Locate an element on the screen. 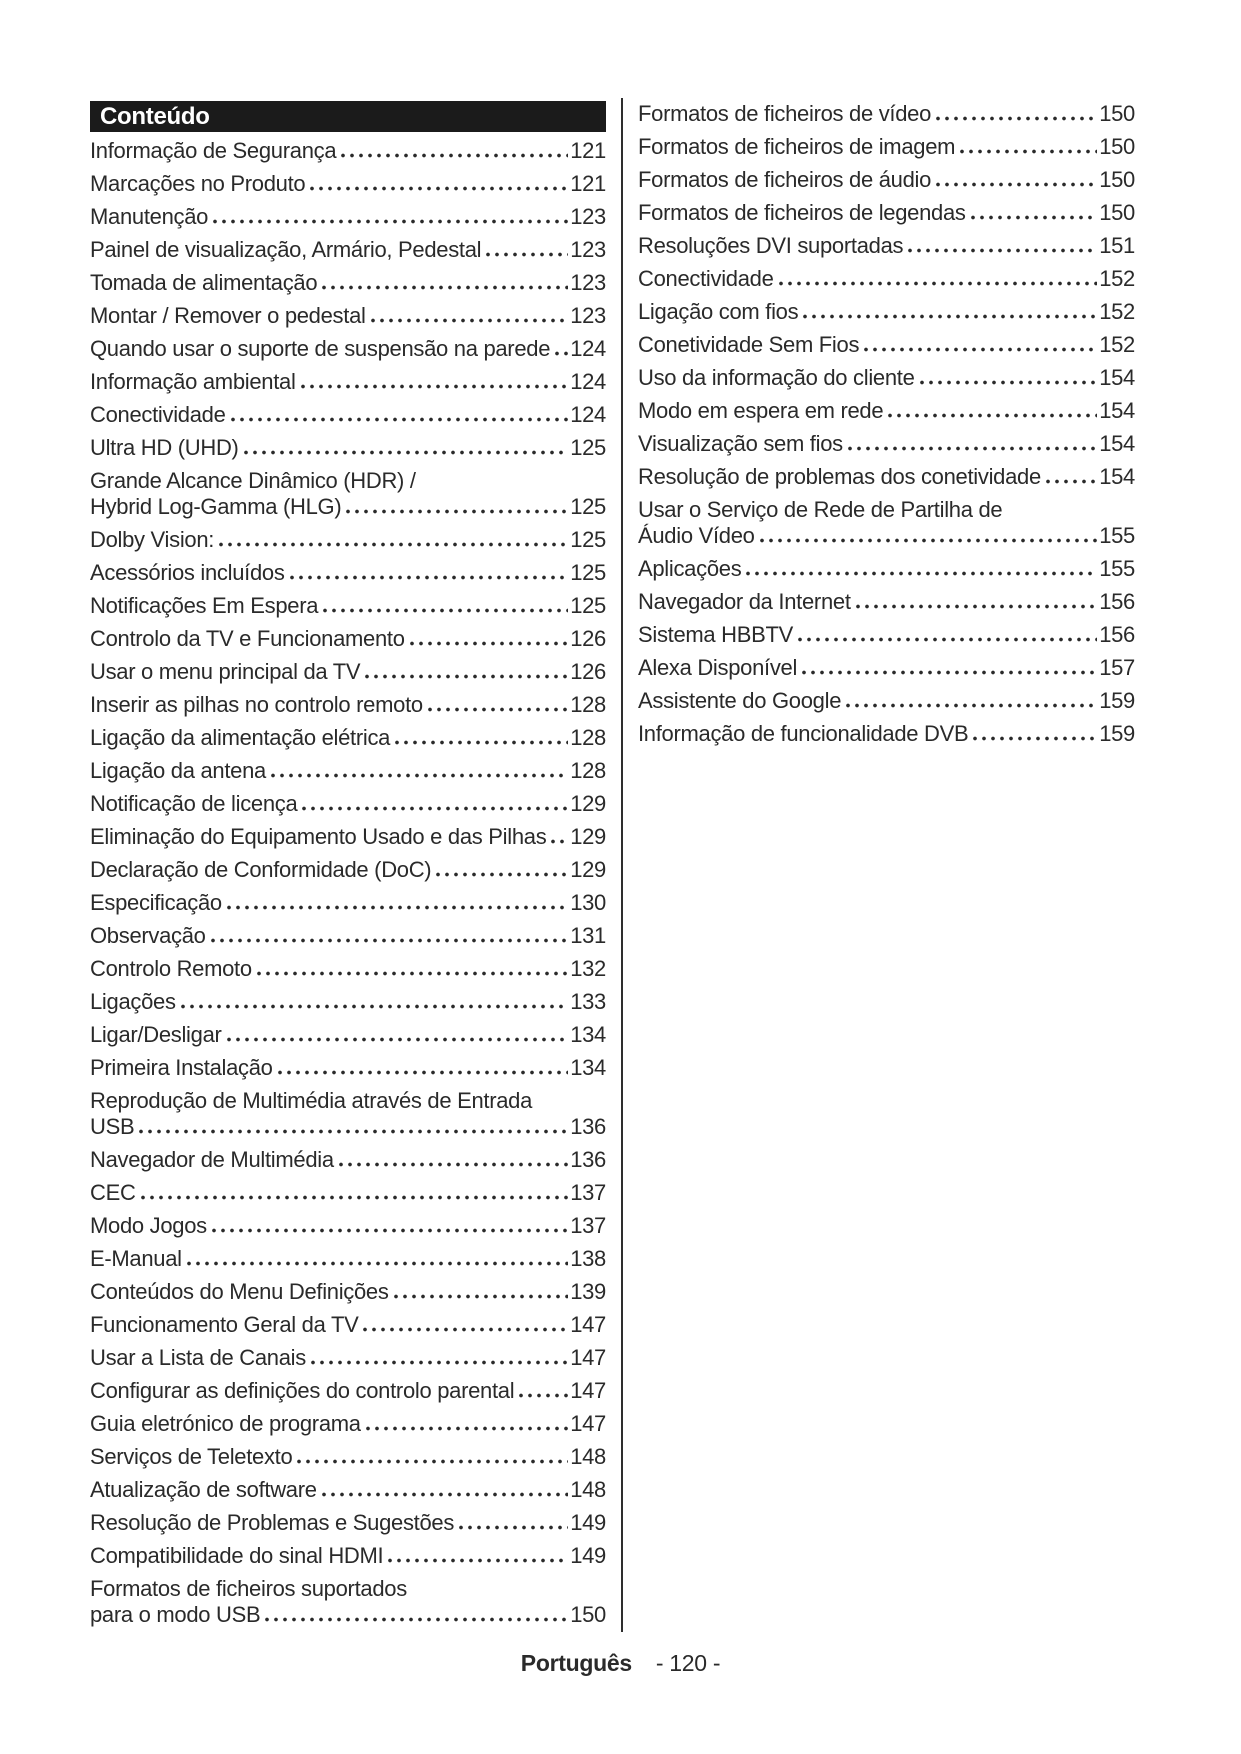  toc-entry-page: 132 is located at coordinates (588, 968).